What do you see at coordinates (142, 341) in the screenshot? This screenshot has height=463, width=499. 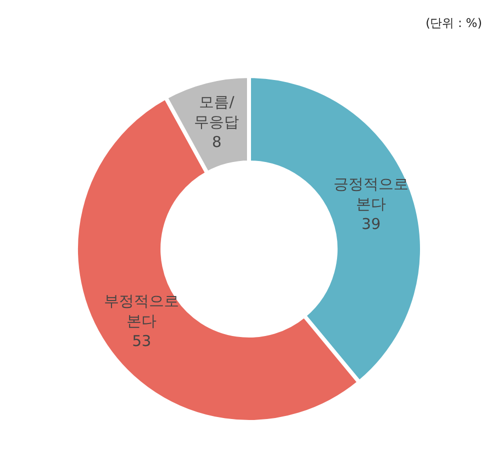 I see `data-label: 53` at bounding box center [142, 341].